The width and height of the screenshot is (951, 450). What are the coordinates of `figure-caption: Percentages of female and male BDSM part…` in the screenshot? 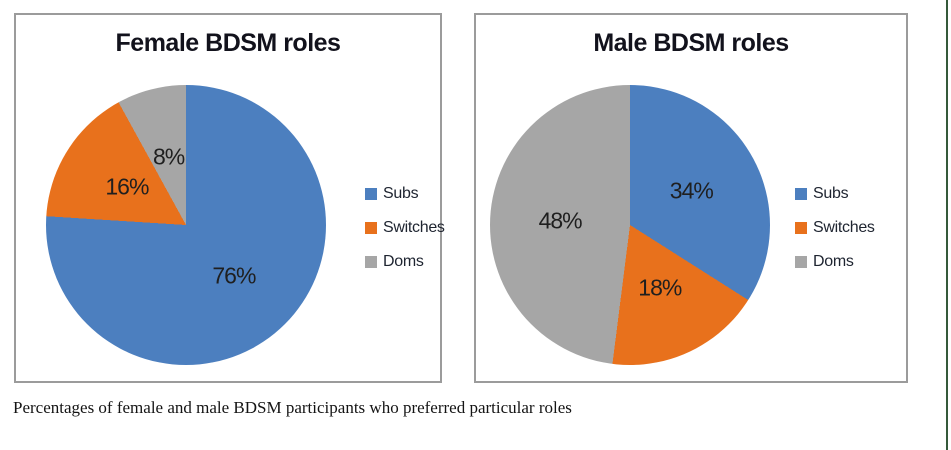 It's located at (292, 407).